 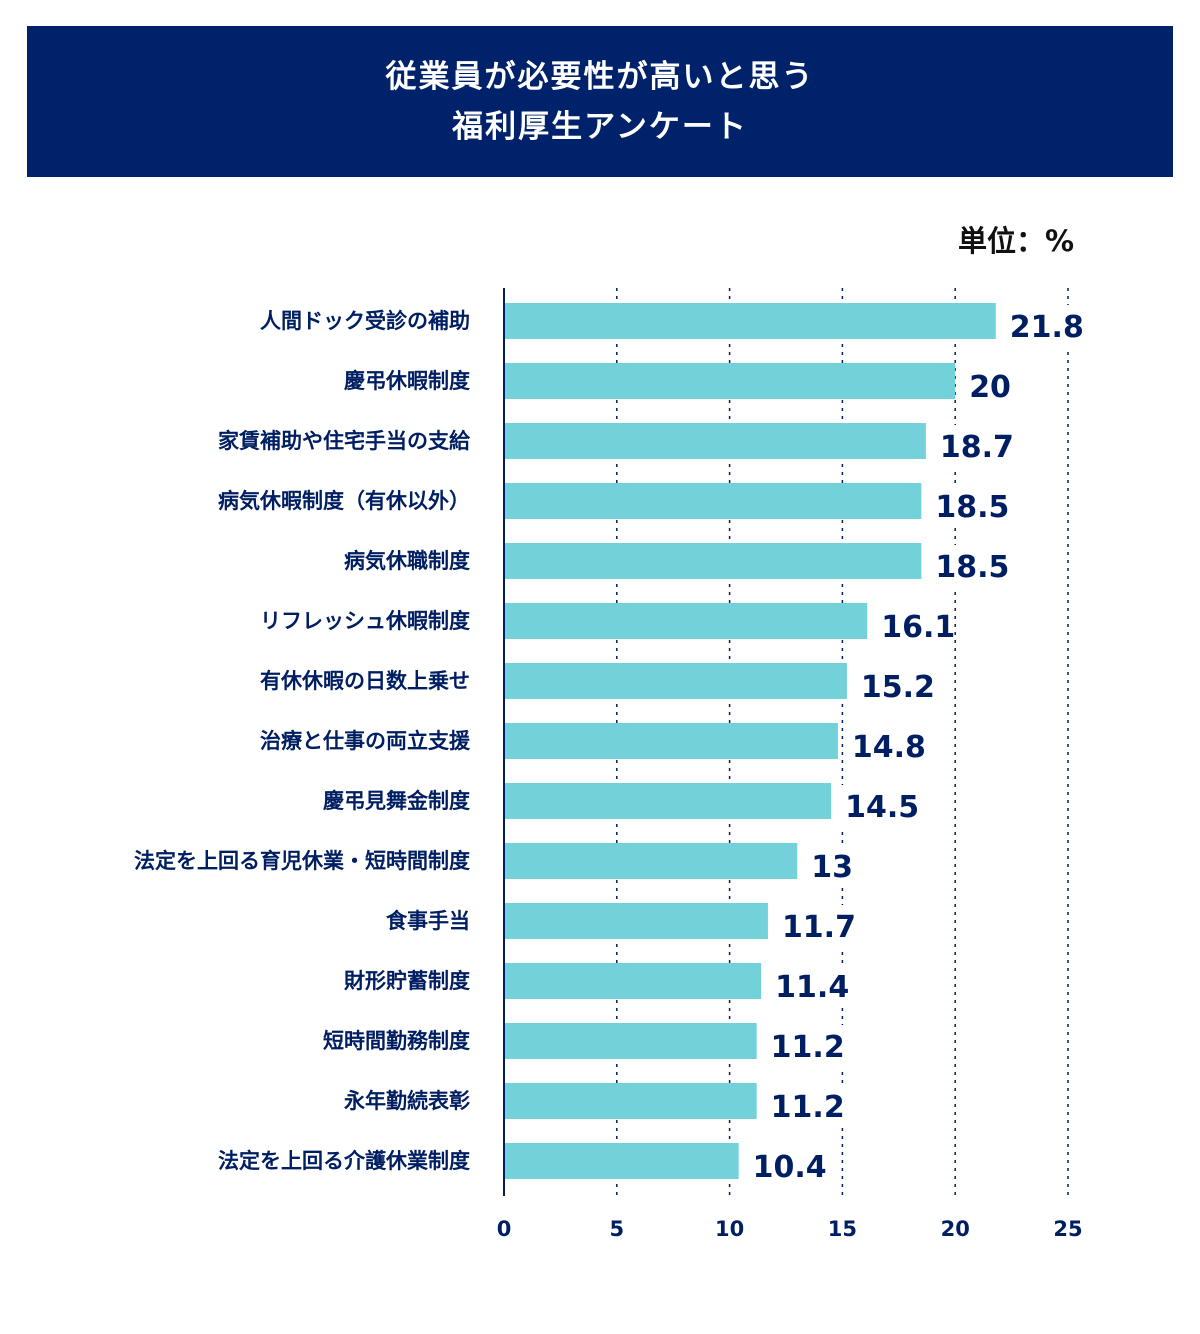 What do you see at coordinates (1016, 241) in the screenshot?
I see `unit-label: 単位：%` at bounding box center [1016, 241].